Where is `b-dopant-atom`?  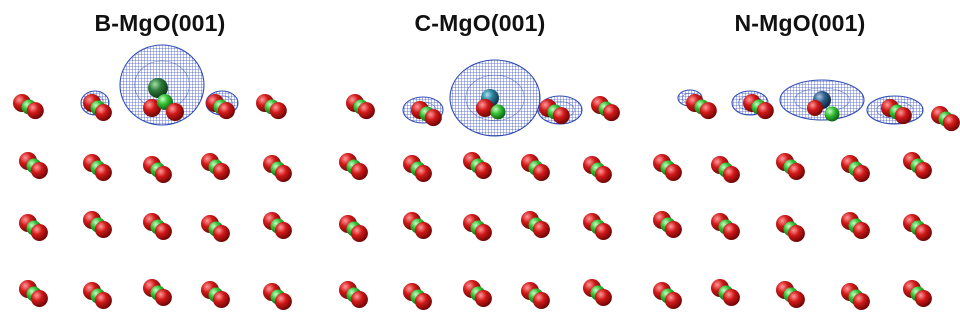
b-dopant-atom is located at coordinates (158, 88).